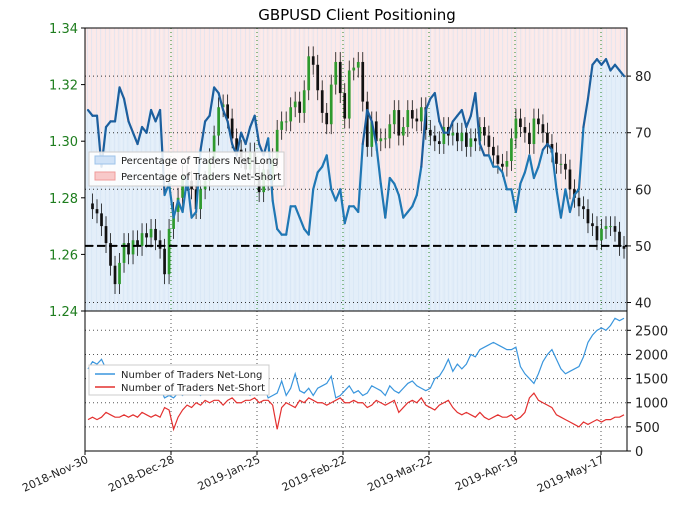 Image resolution: width=679 pixels, height=518 pixels. What do you see at coordinates (191, 375) in the screenshot?
I see `net-long-count-label: Number of Traders Net-Long` at bounding box center [191, 375].